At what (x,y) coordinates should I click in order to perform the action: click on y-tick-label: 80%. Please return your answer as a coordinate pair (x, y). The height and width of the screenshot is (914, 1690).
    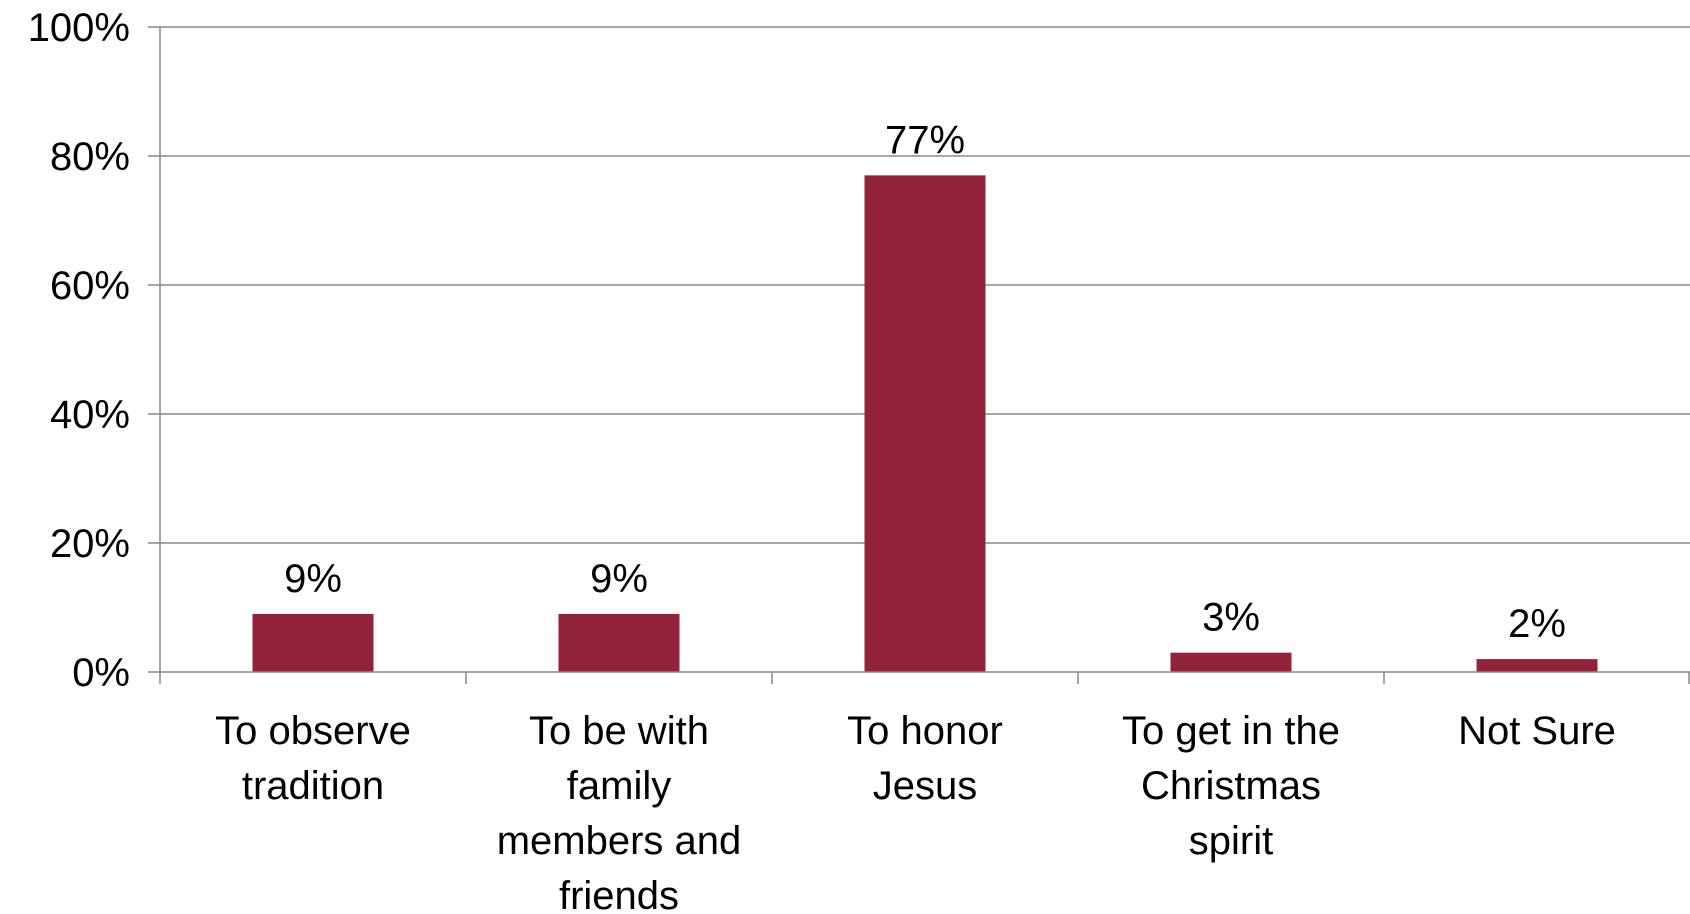
    Looking at the image, I should click on (90, 157).